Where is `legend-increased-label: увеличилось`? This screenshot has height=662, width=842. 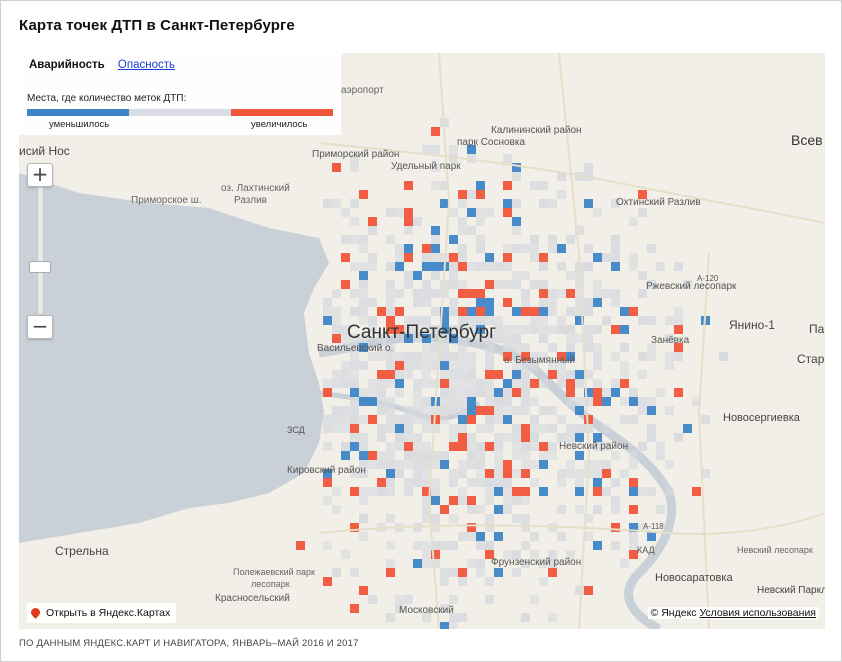 legend-increased-label: увеличилось is located at coordinates (279, 124).